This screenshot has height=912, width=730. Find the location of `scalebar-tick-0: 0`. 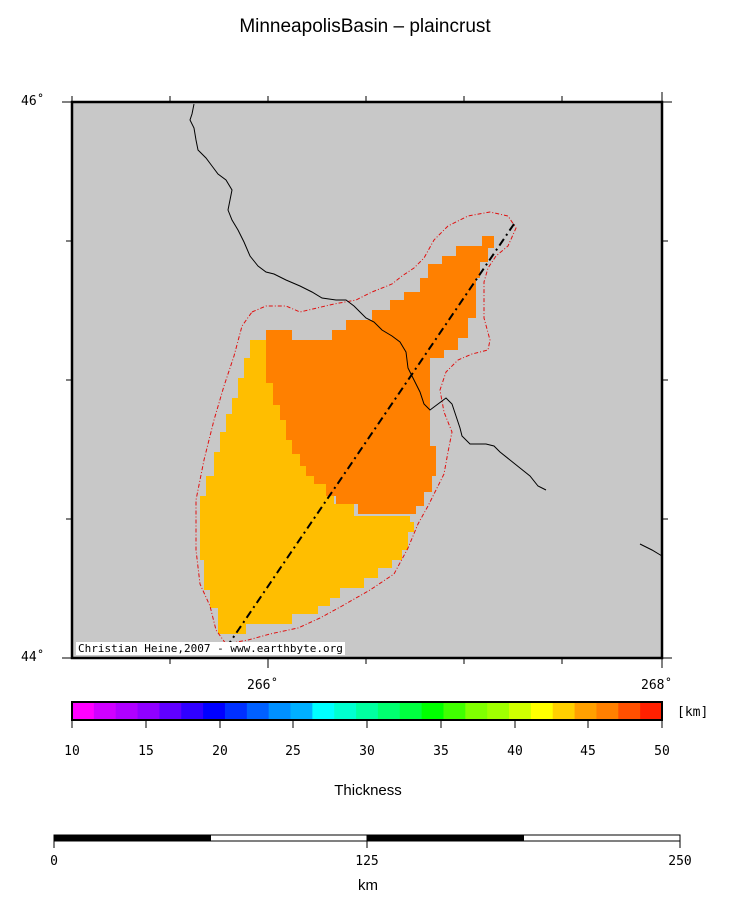

scalebar-tick-0: 0 is located at coordinates (54, 861).